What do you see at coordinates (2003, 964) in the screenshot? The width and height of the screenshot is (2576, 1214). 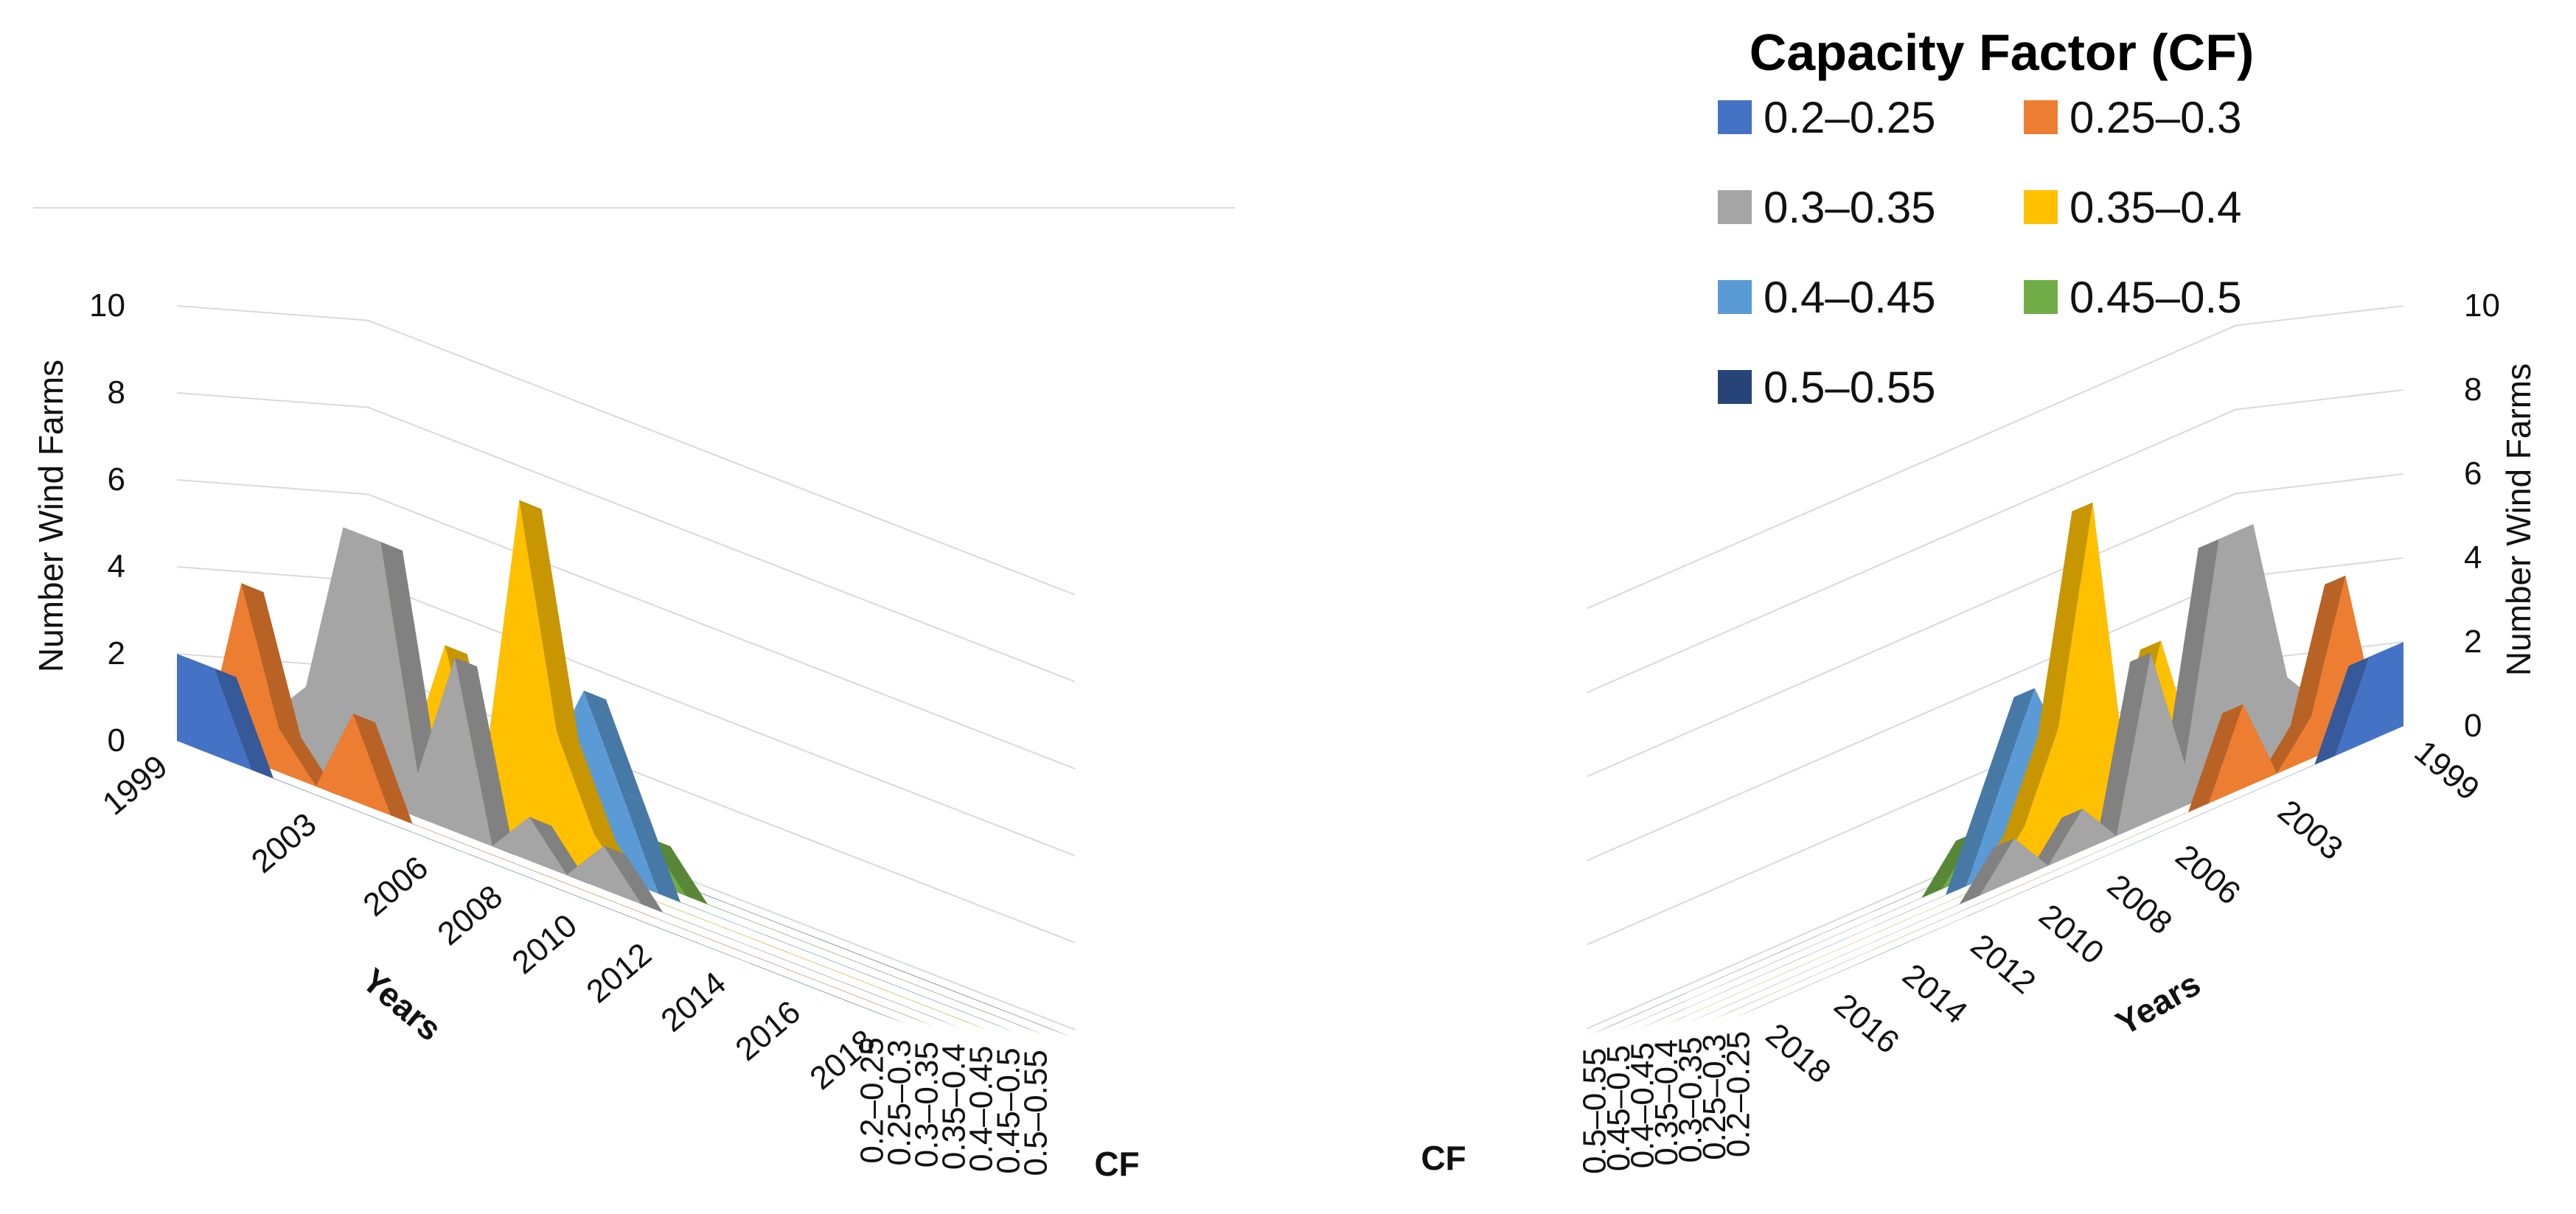 I see `x-tick-label: 2012` at bounding box center [2003, 964].